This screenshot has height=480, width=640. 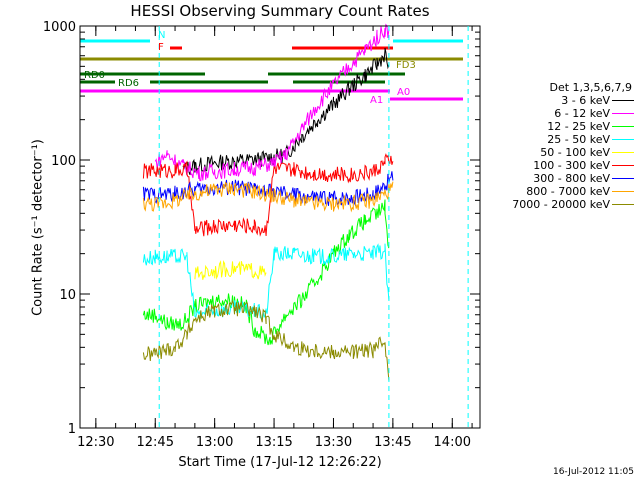 What do you see at coordinates (38, 227) in the screenshot?
I see `y-axis-label: Count Rate (s⁻¹ detector⁻¹)` at bounding box center [38, 227].